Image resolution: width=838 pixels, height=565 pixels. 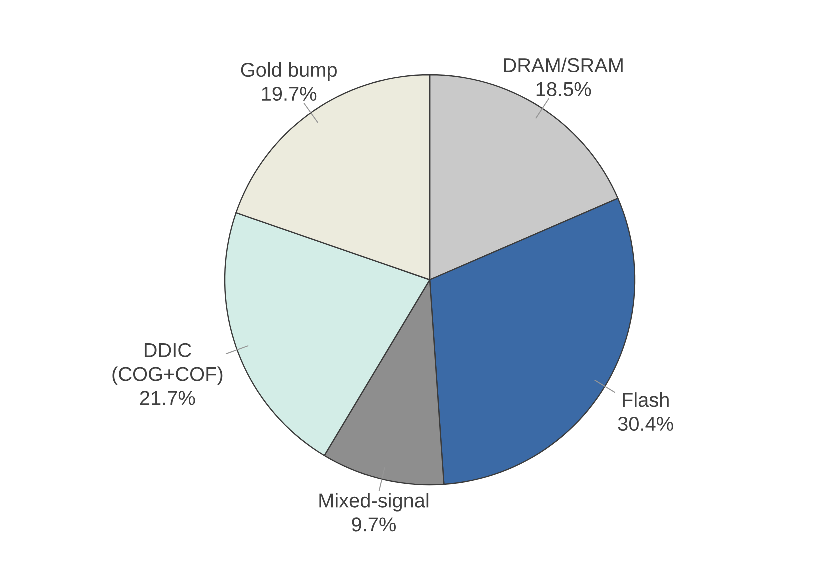 What do you see at coordinates (167, 364) in the screenshot?
I see `slice-label: DDIC (COG+COF)` at bounding box center [167, 364].